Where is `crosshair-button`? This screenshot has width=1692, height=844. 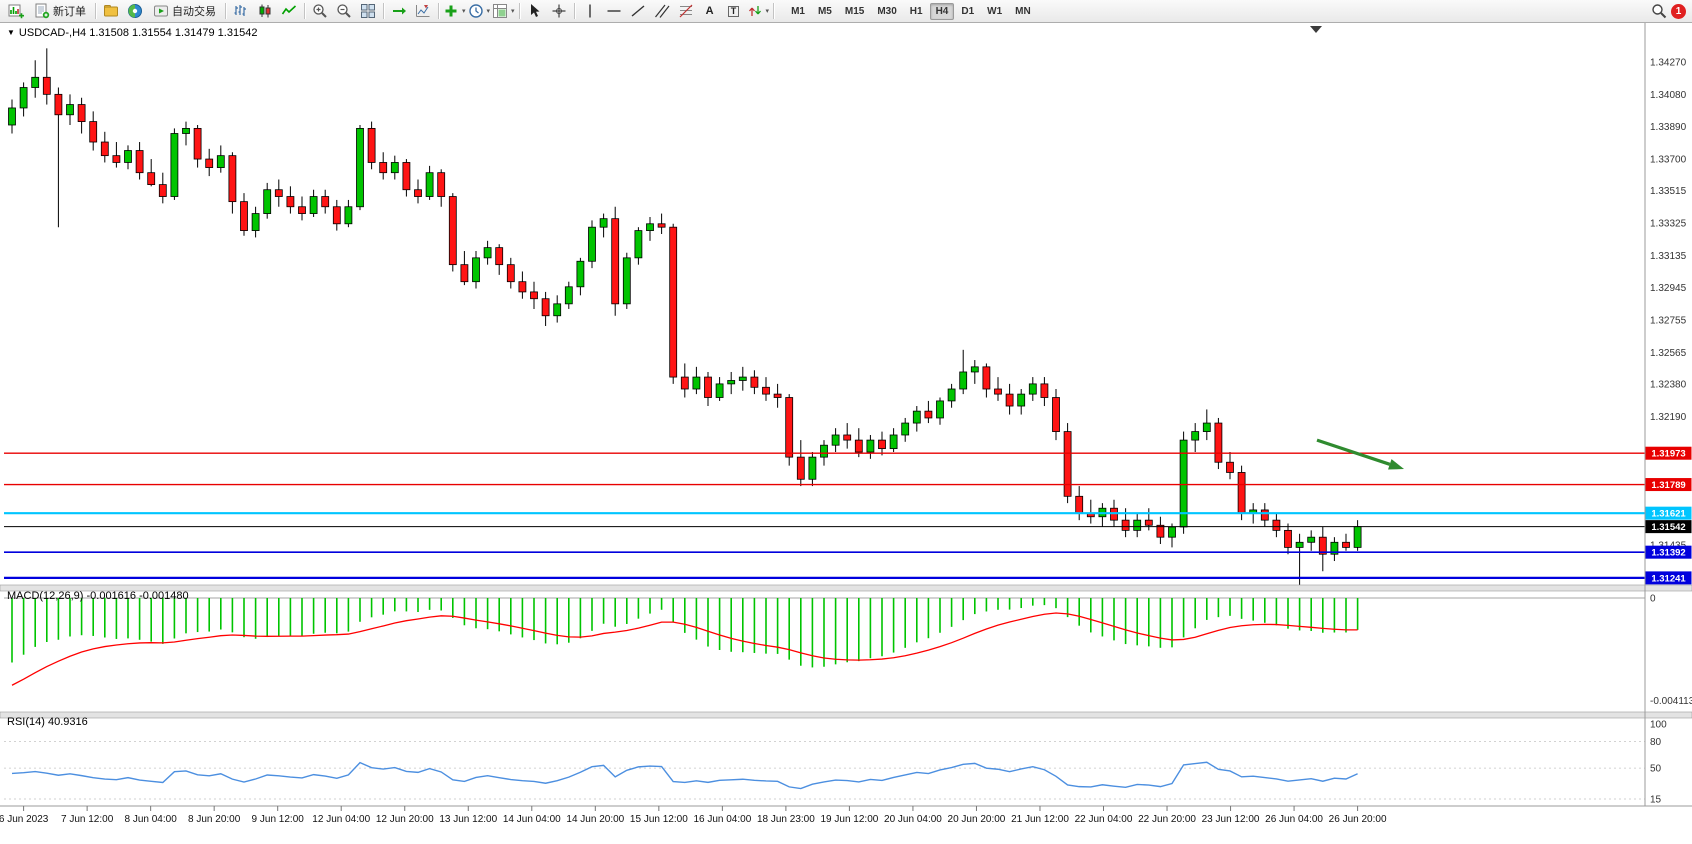 crosshair-button is located at coordinates (559, 11).